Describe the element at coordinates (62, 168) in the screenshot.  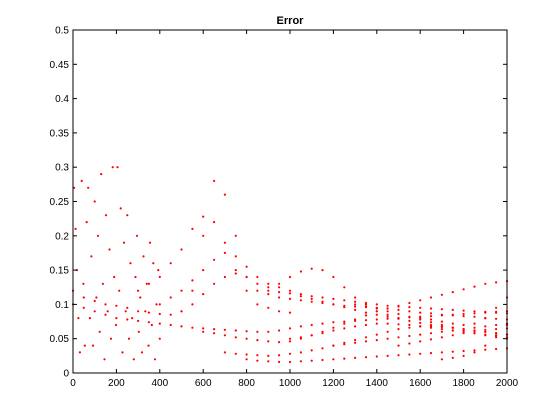
I see `y-tick-label: 0.3` at that location.